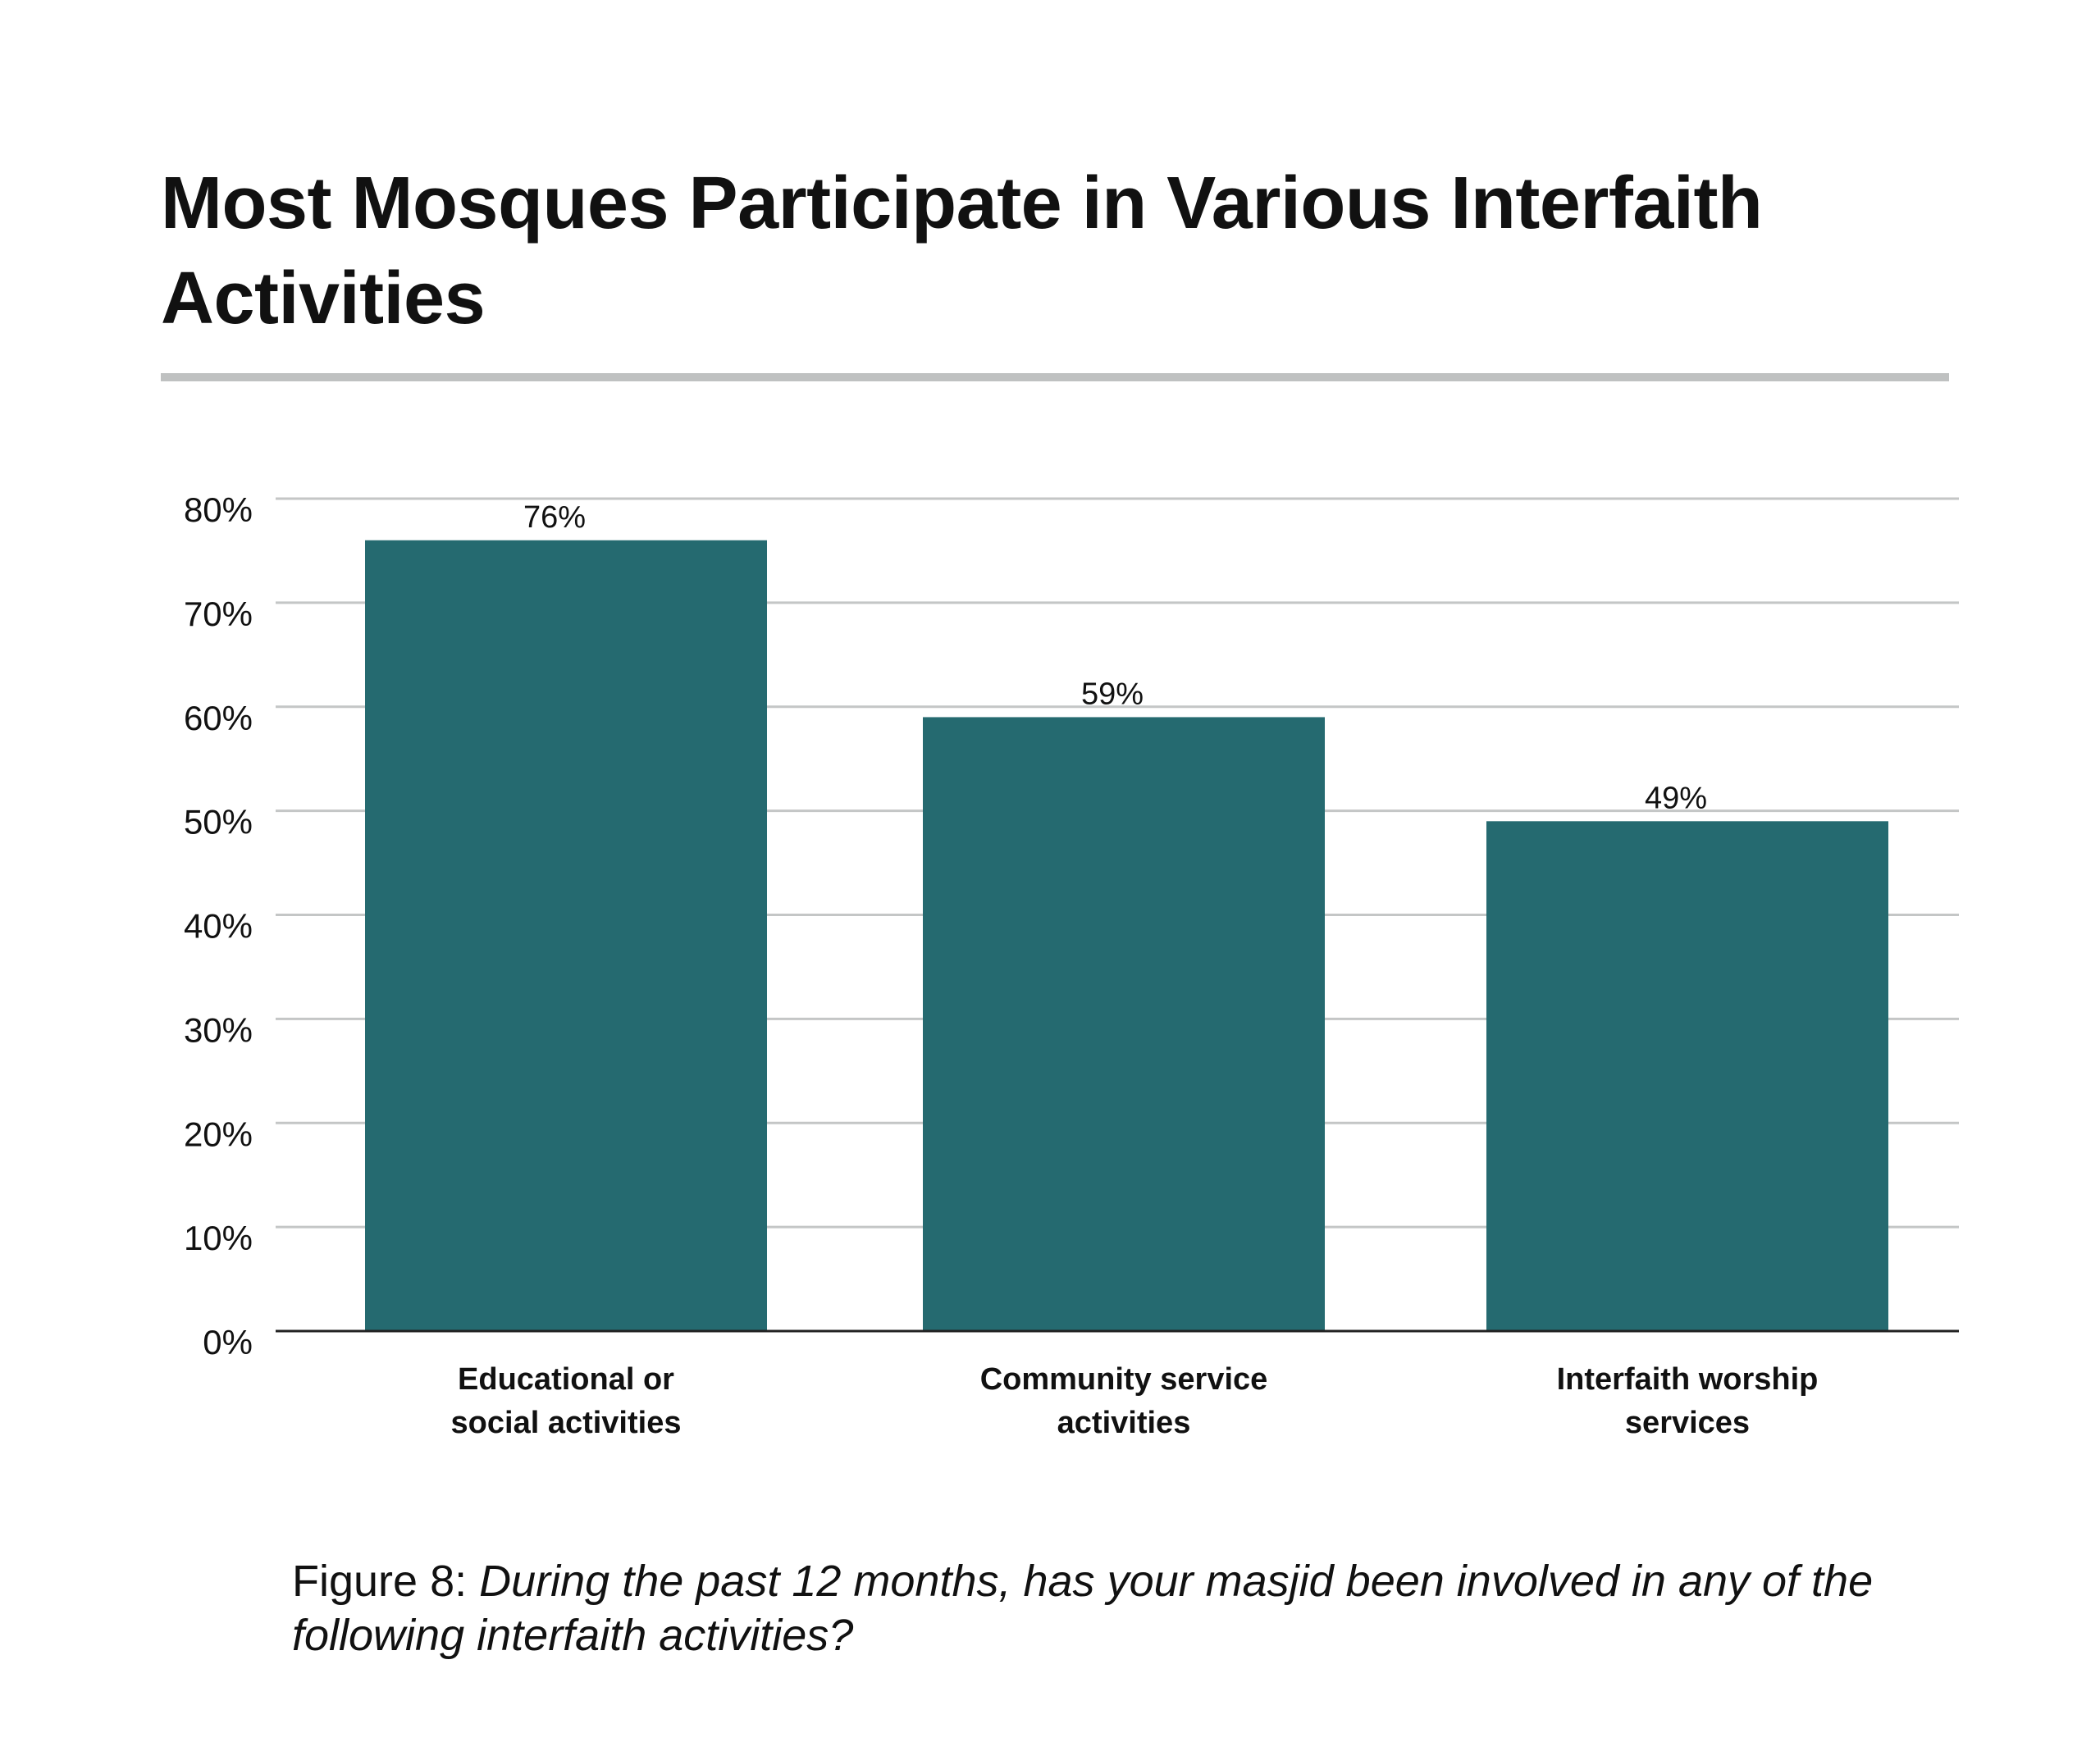  Describe the element at coordinates (219, 1238) in the screenshot. I see `y-tick-label: 10%` at that location.